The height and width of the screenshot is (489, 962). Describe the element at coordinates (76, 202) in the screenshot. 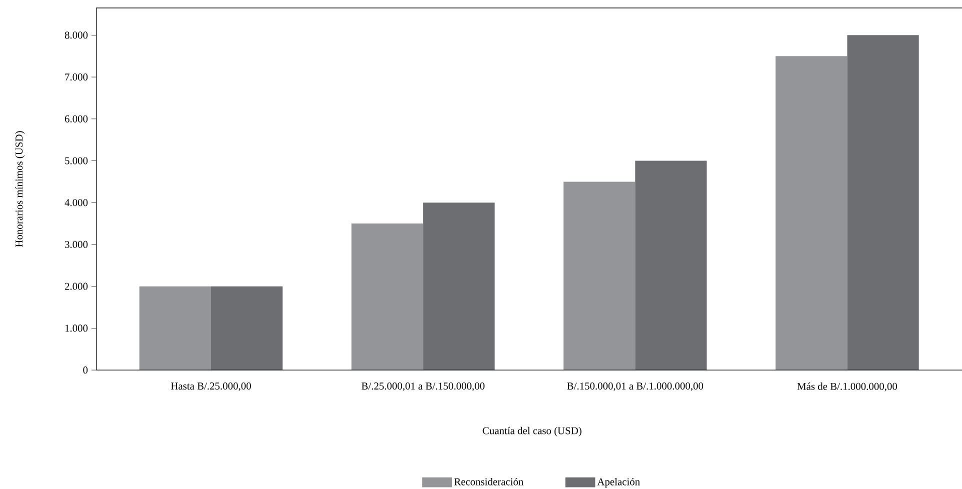

I see `y-tick-label: 4.000` at that location.